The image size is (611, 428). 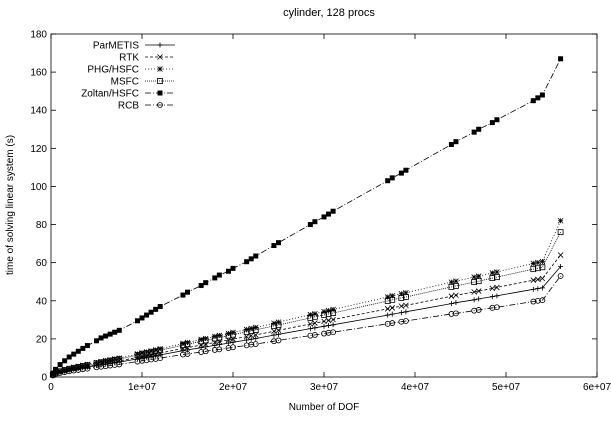 I want to click on legend-label: RCB, so click(x=128, y=106).